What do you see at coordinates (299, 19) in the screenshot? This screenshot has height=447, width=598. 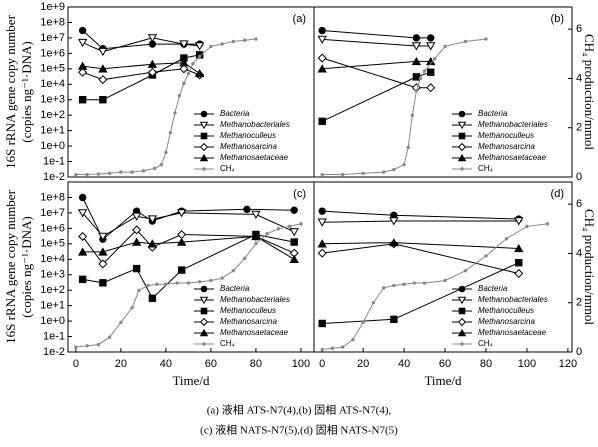 I see `panel-label: (a)` at bounding box center [299, 19].